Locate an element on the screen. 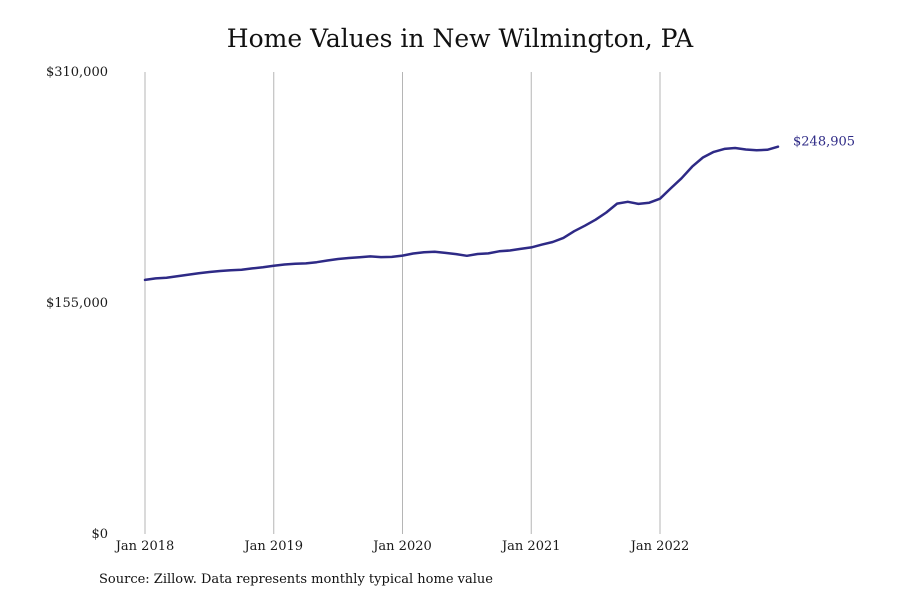 This screenshot has height=600, width=900. y-axis-tick-labels: $0 $155,000 $310,000 is located at coordinates (77, 303).